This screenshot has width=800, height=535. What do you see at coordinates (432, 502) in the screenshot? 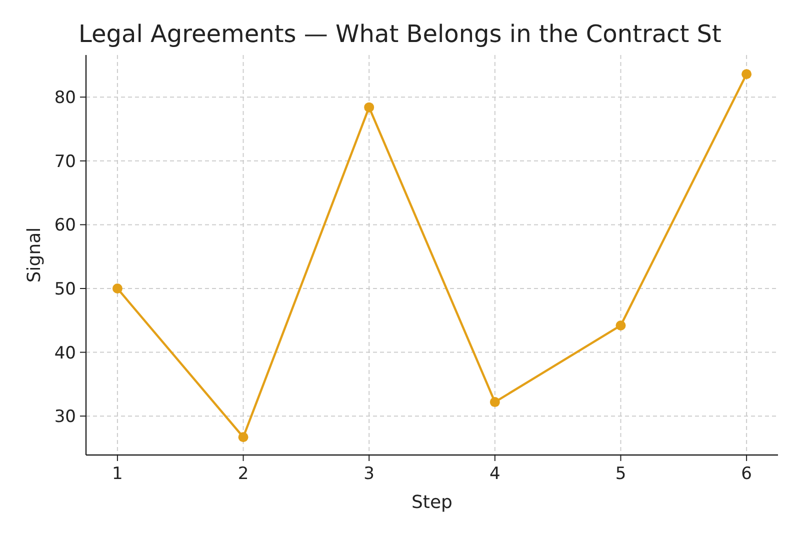
I see `x-axis-title: Step` at bounding box center [432, 502].